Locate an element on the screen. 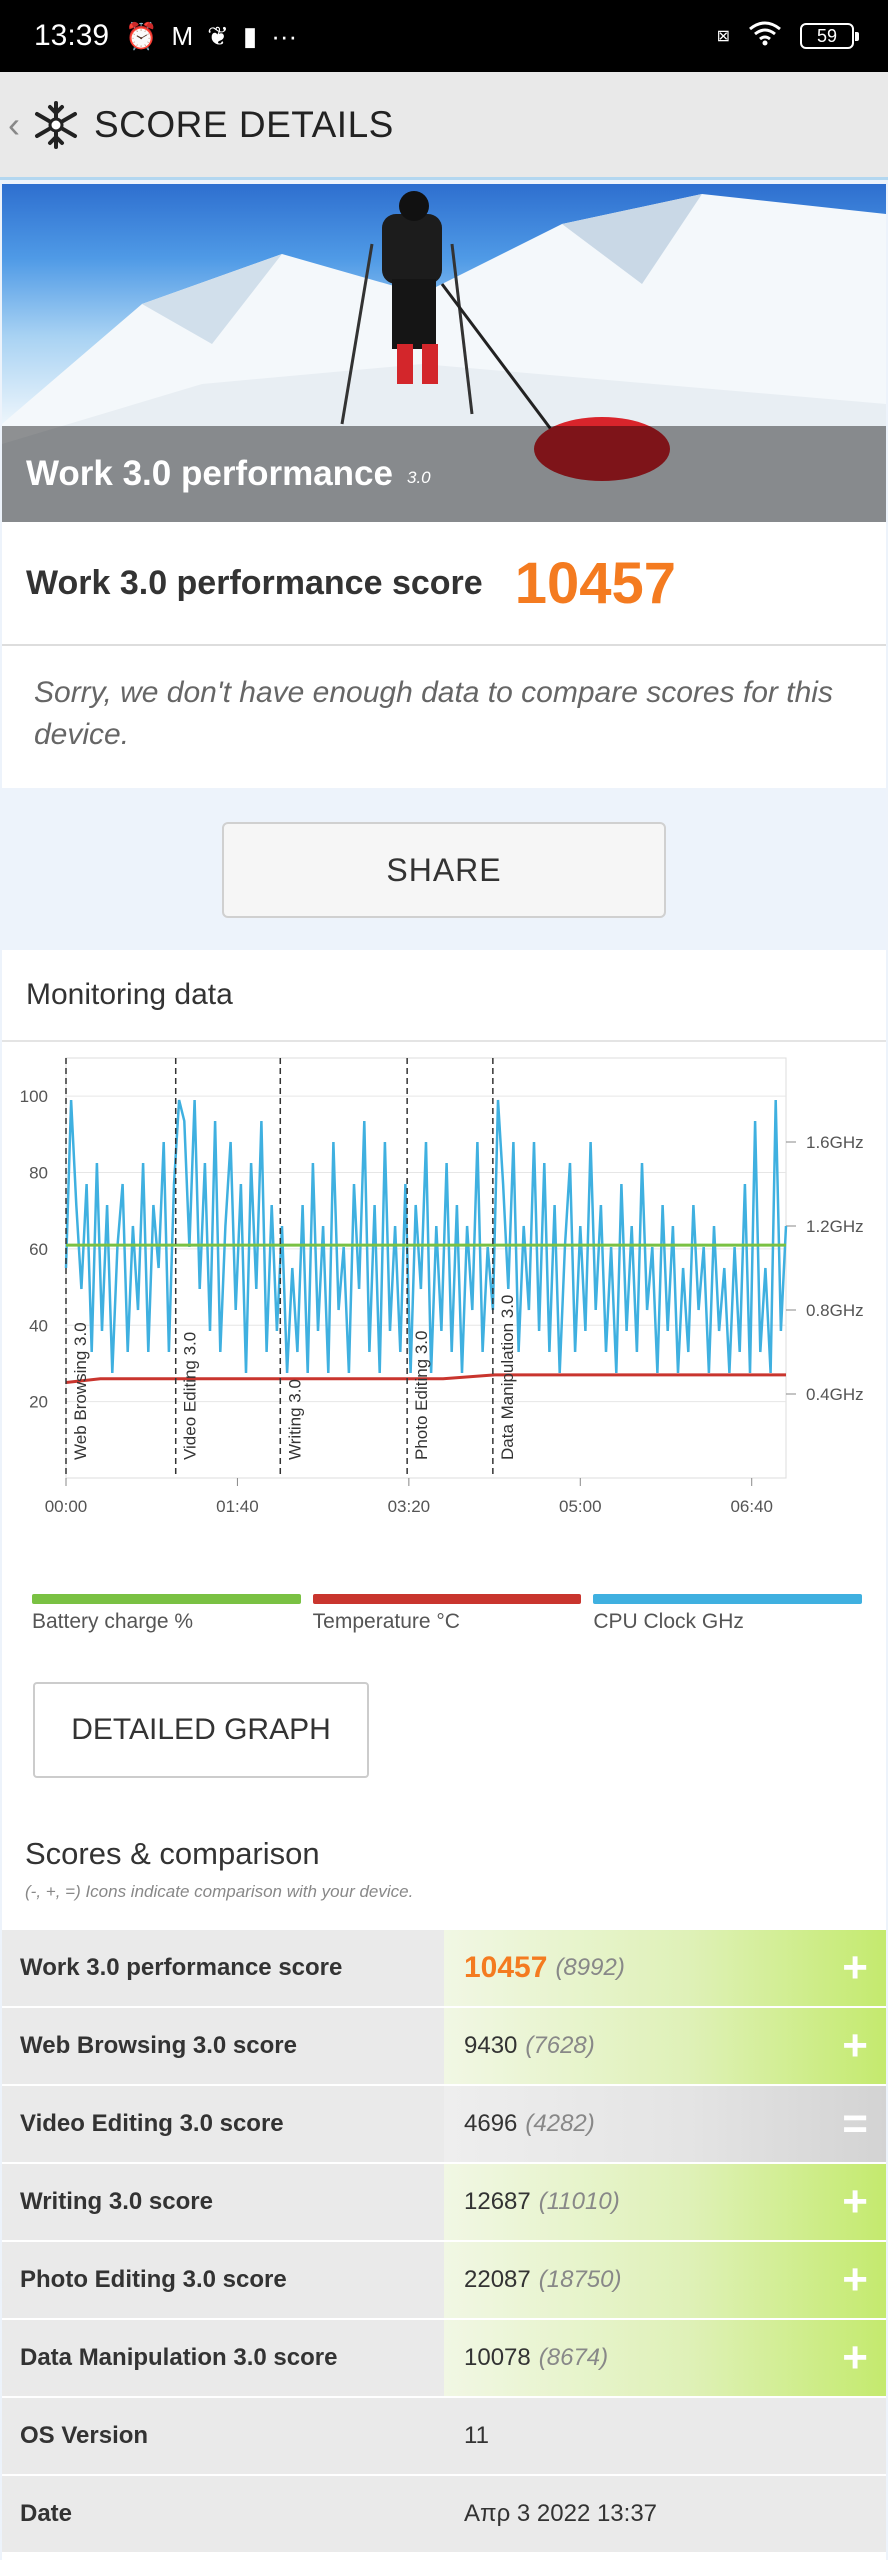 This screenshot has width=888, height=2560. score-row-name: Photo Editing 3.0 score is located at coordinates (153, 2279).